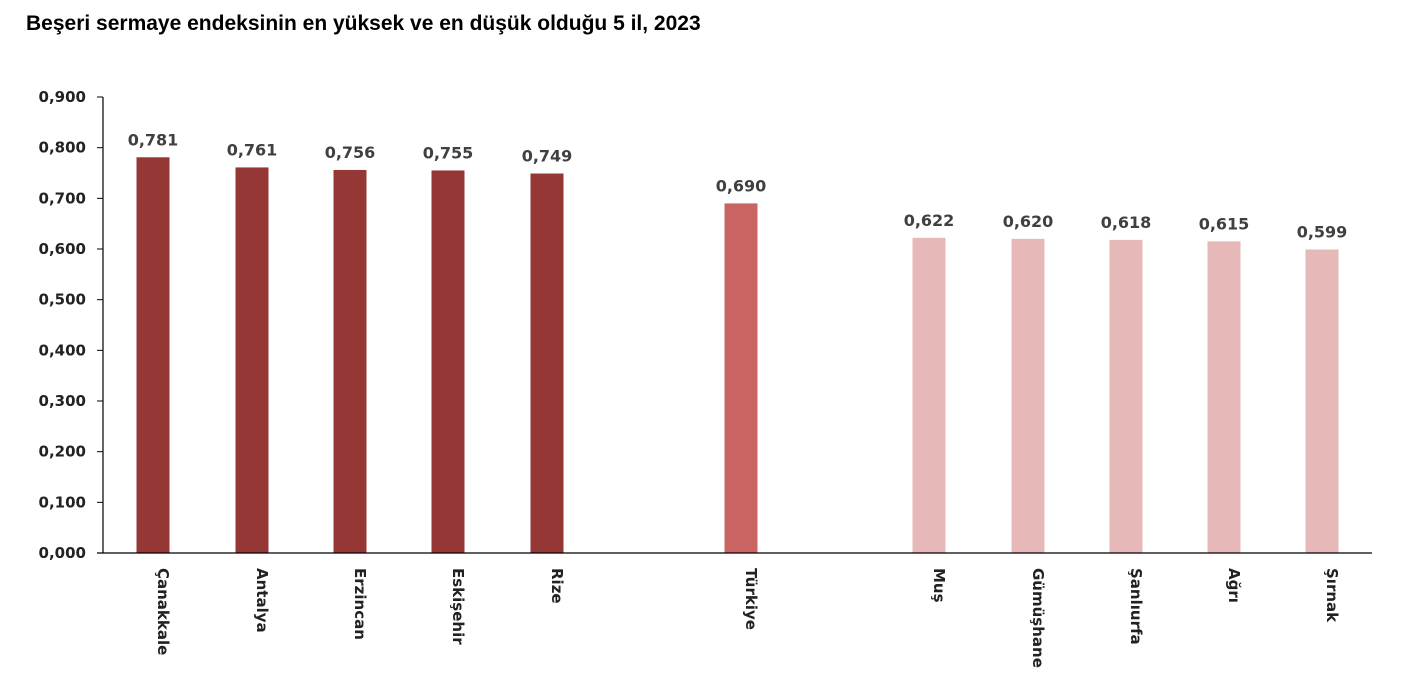 Image resolution: width=1408 pixels, height=687 pixels. What do you see at coordinates (1028, 221) in the screenshot?
I see `data-label: 0,620` at bounding box center [1028, 221].